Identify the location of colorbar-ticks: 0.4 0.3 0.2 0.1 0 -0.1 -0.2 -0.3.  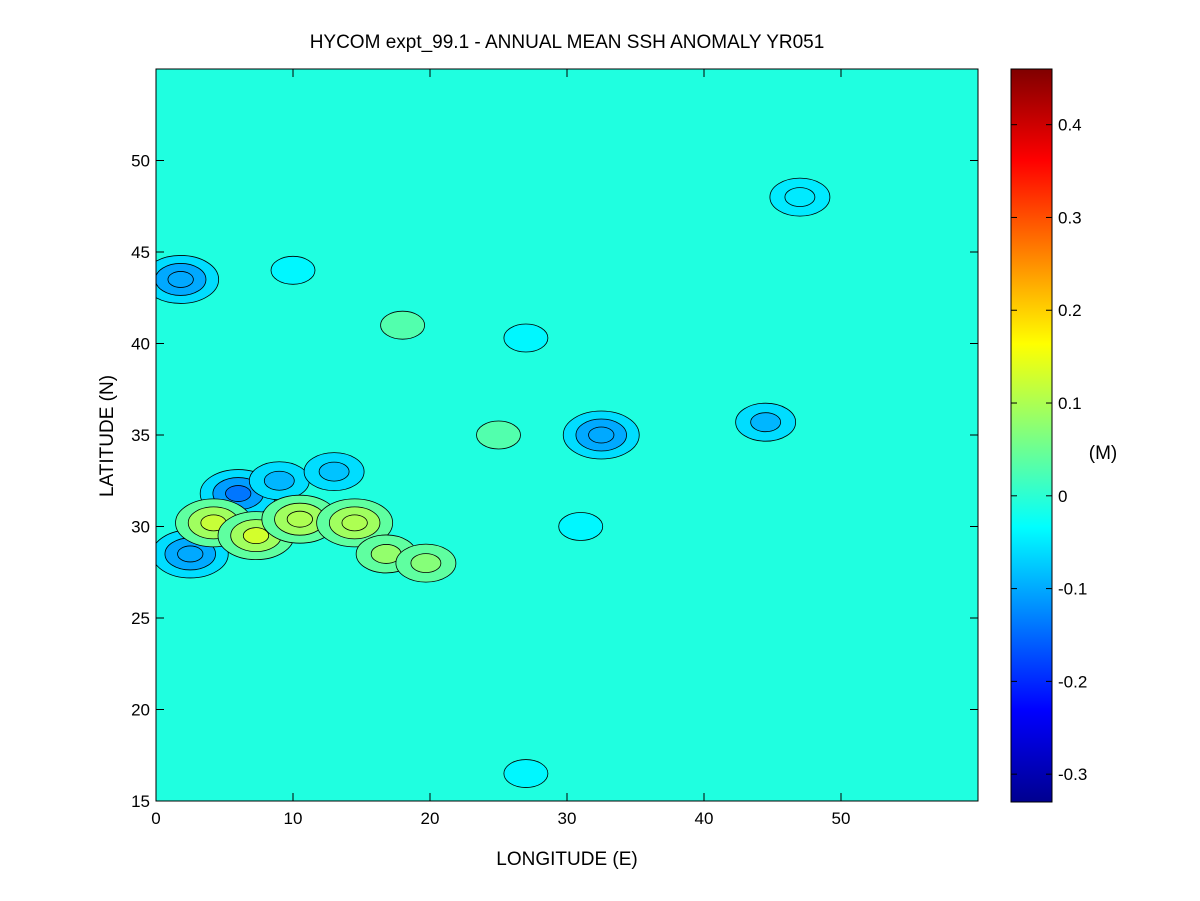
(1049, 450).